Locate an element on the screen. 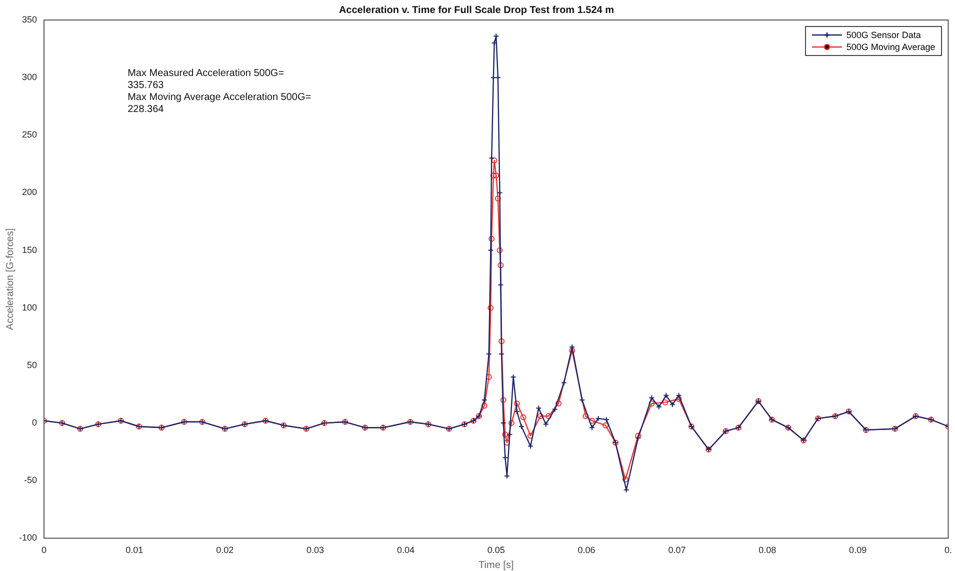 The height and width of the screenshot is (571, 955). x-tick-label: 0.04 is located at coordinates (405, 550).